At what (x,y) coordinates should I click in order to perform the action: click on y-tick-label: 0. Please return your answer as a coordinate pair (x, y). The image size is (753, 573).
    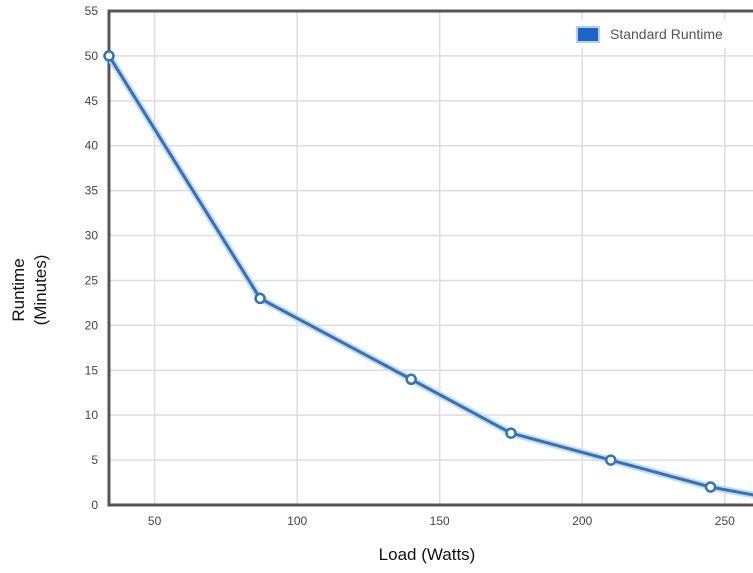
    Looking at the image, I should click on (94, 505).